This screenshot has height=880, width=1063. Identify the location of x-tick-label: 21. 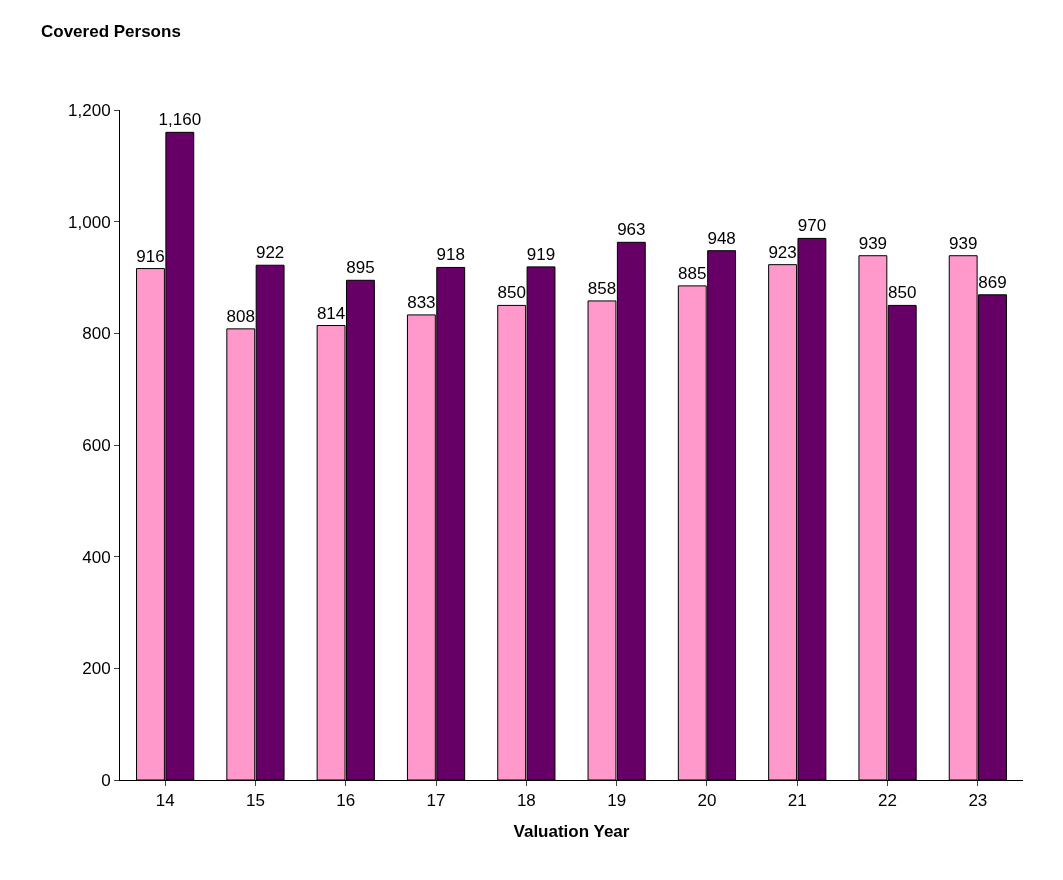
(797, 801).